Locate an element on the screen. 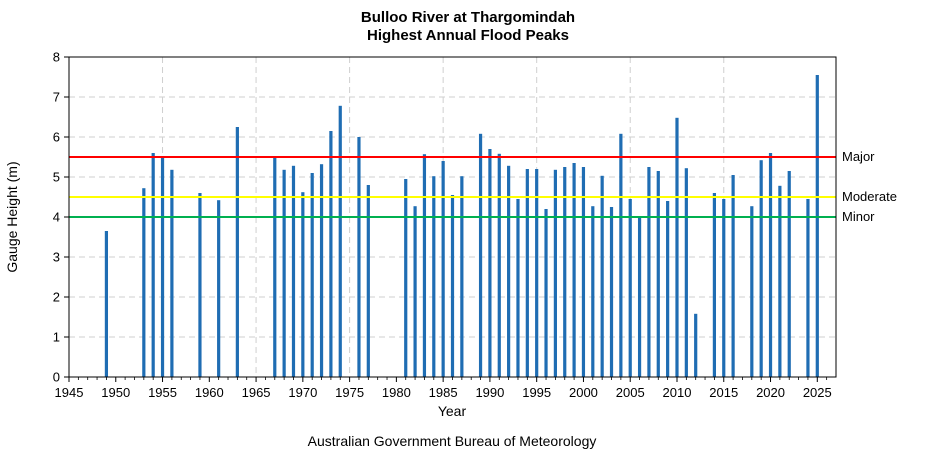  x-axis-label: Year is located at coordinates (452, 411).